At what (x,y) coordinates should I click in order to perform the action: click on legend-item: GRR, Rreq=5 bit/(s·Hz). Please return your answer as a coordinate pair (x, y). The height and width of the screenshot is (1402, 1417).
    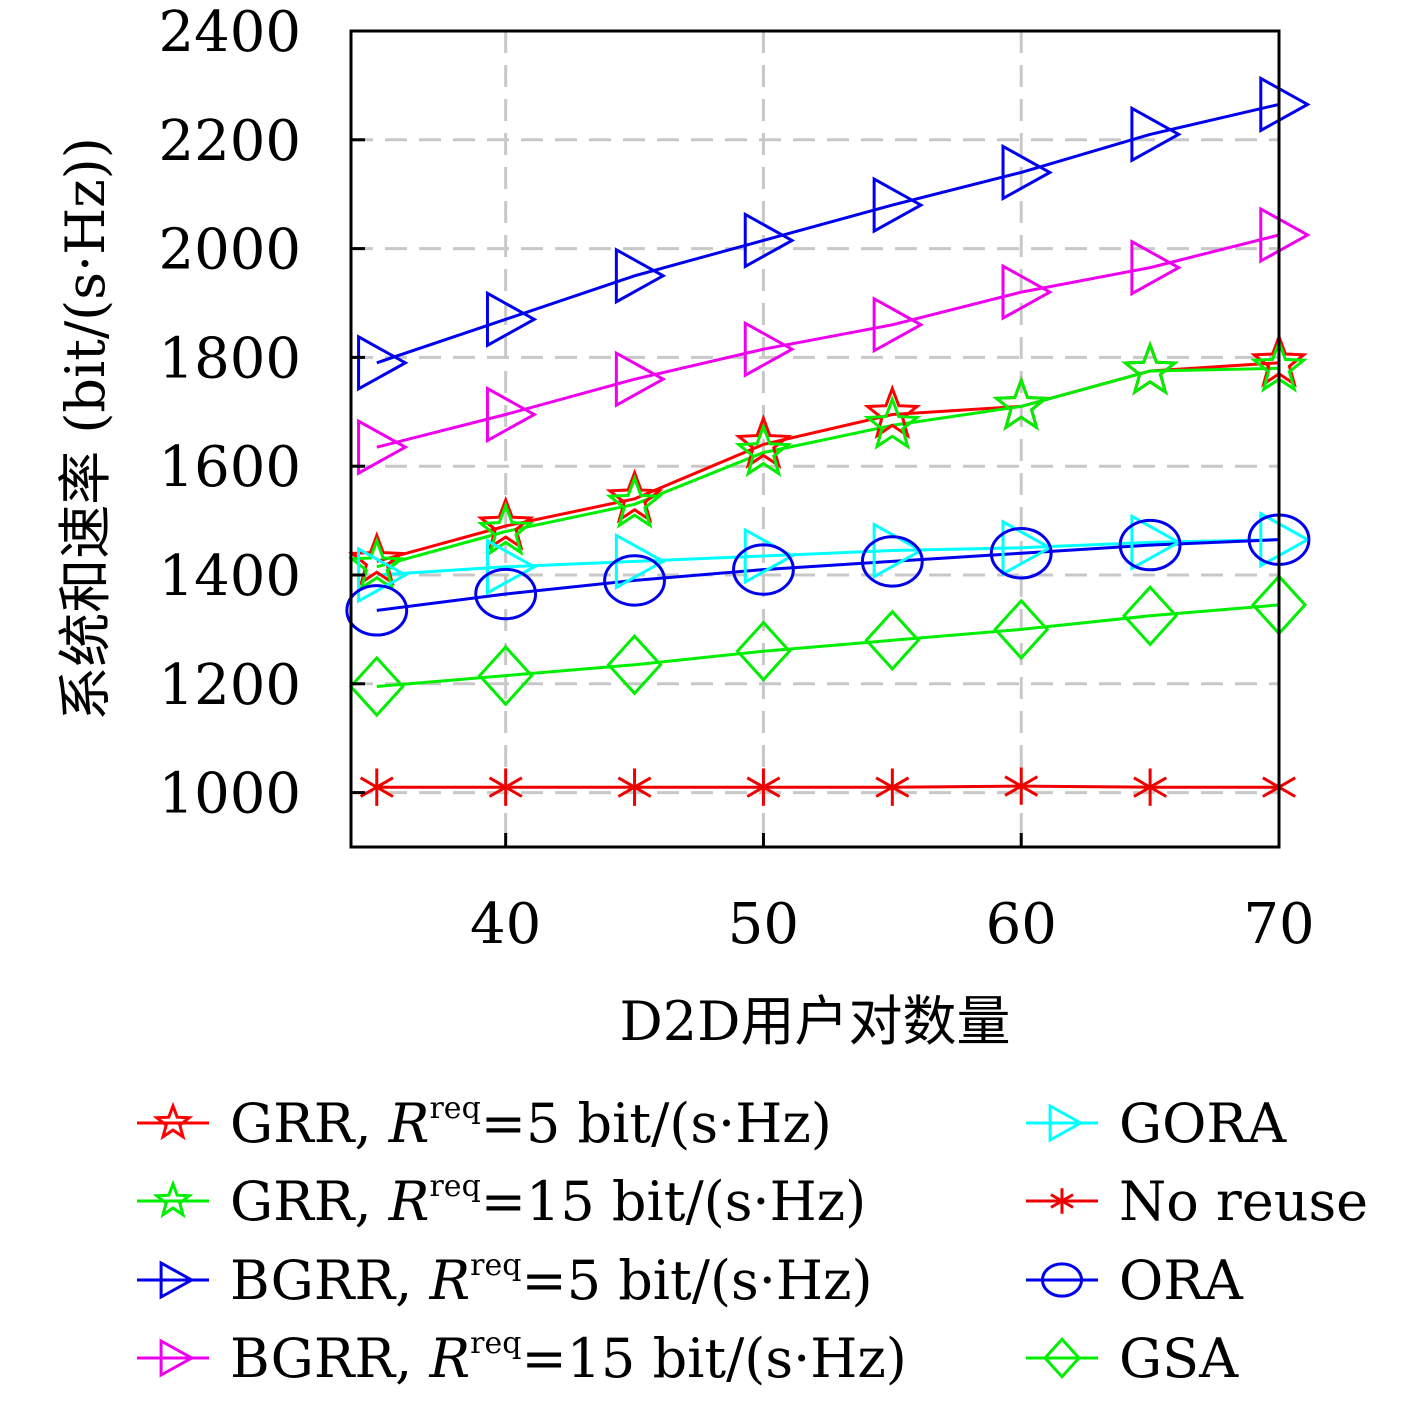
    Looking at the image, I should click on (484, 1123).